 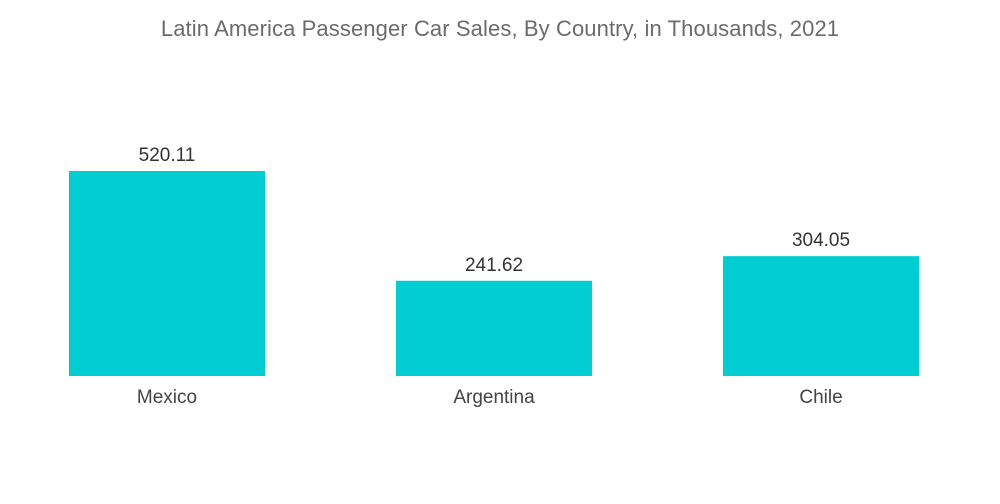 I want to click on category-label-argentina: Argentina, so click(x=494, y=397).